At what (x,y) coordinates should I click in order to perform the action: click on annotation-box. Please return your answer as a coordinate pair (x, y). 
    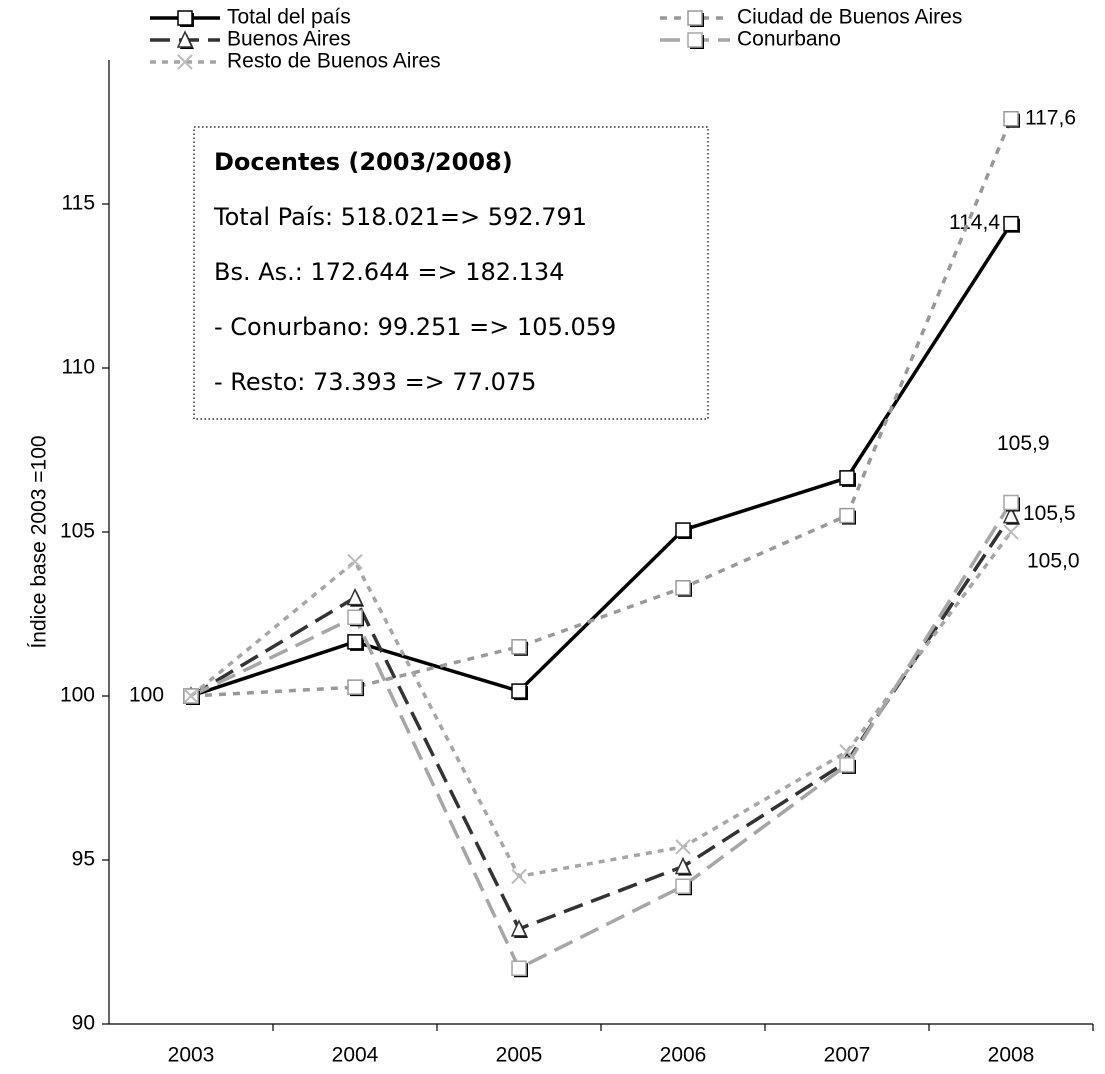
    Looking at the image, I should click on (451, 273).